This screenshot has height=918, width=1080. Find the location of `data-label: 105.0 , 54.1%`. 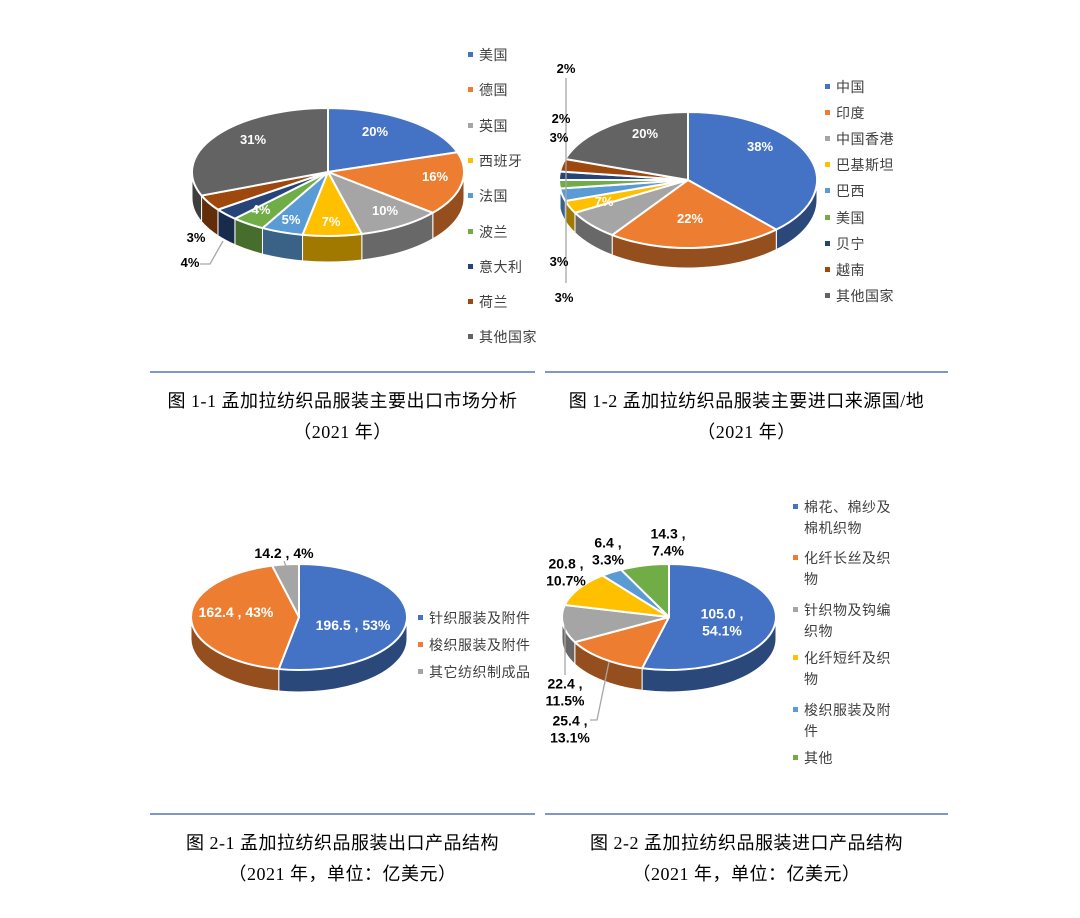

data-label: 105.0 , 54.1% is located at coordinates (722, 622).